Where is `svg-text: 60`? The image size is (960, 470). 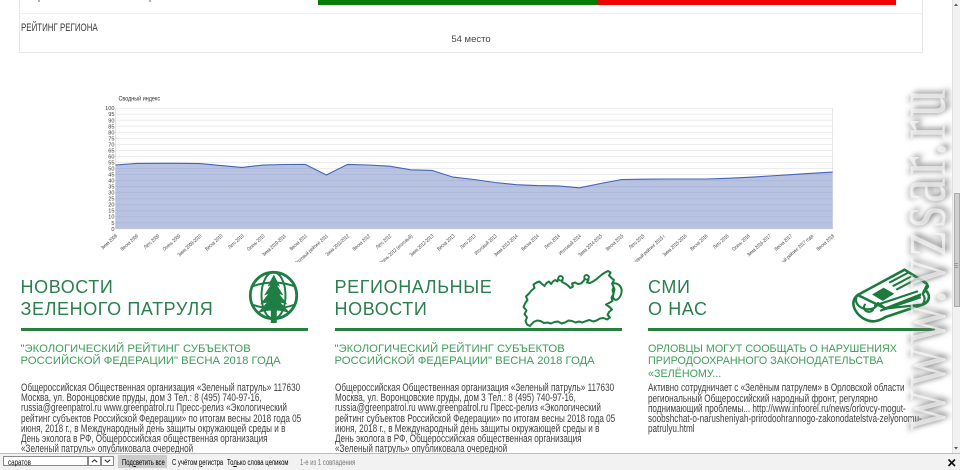 svg-text: 60 is located at coordinates (111, 157).